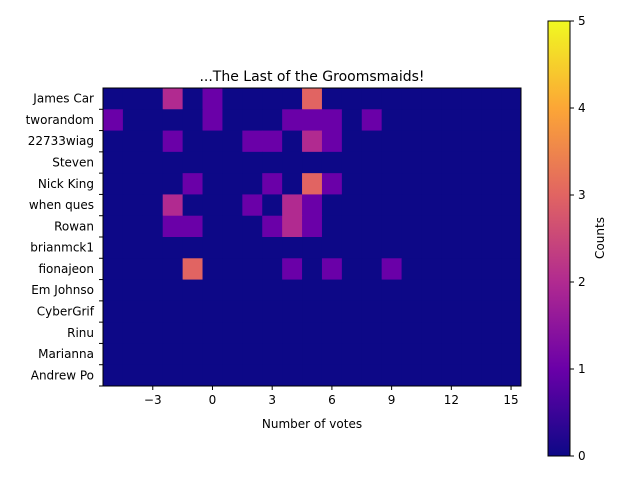 The width and height of the screenshot is (640, 480). Describe the element at coordinates (66, 312) in the screenshot. I see `y-tick-label: CyberGrif` at that location.